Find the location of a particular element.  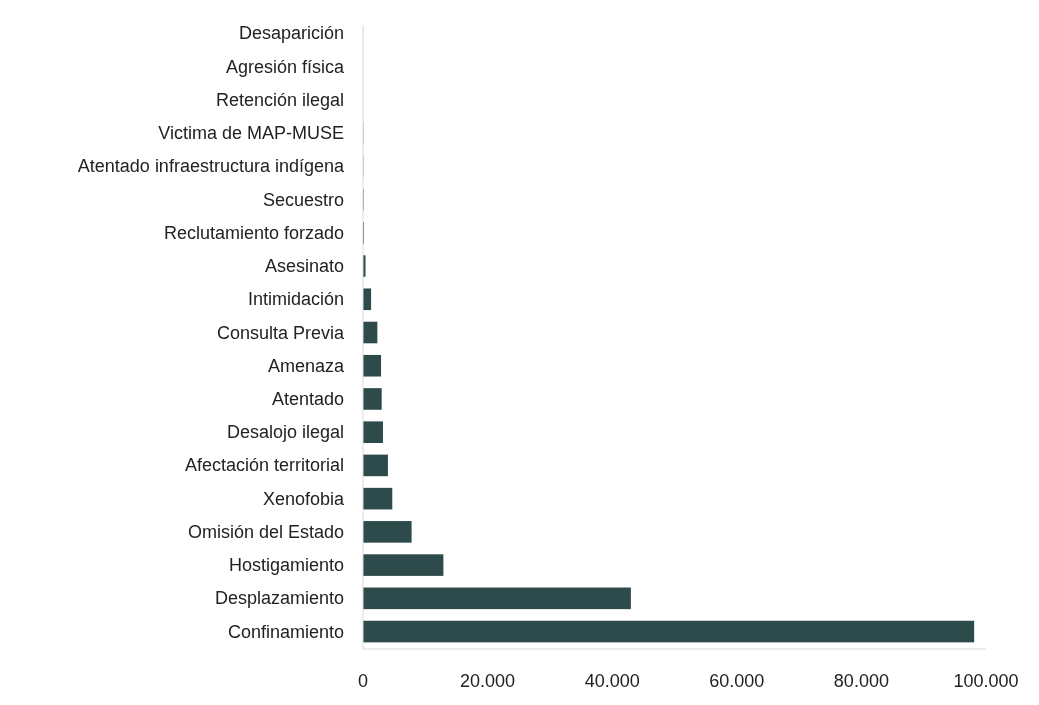

y-tick-label: Secuestro is located at coordinates (303, 199).